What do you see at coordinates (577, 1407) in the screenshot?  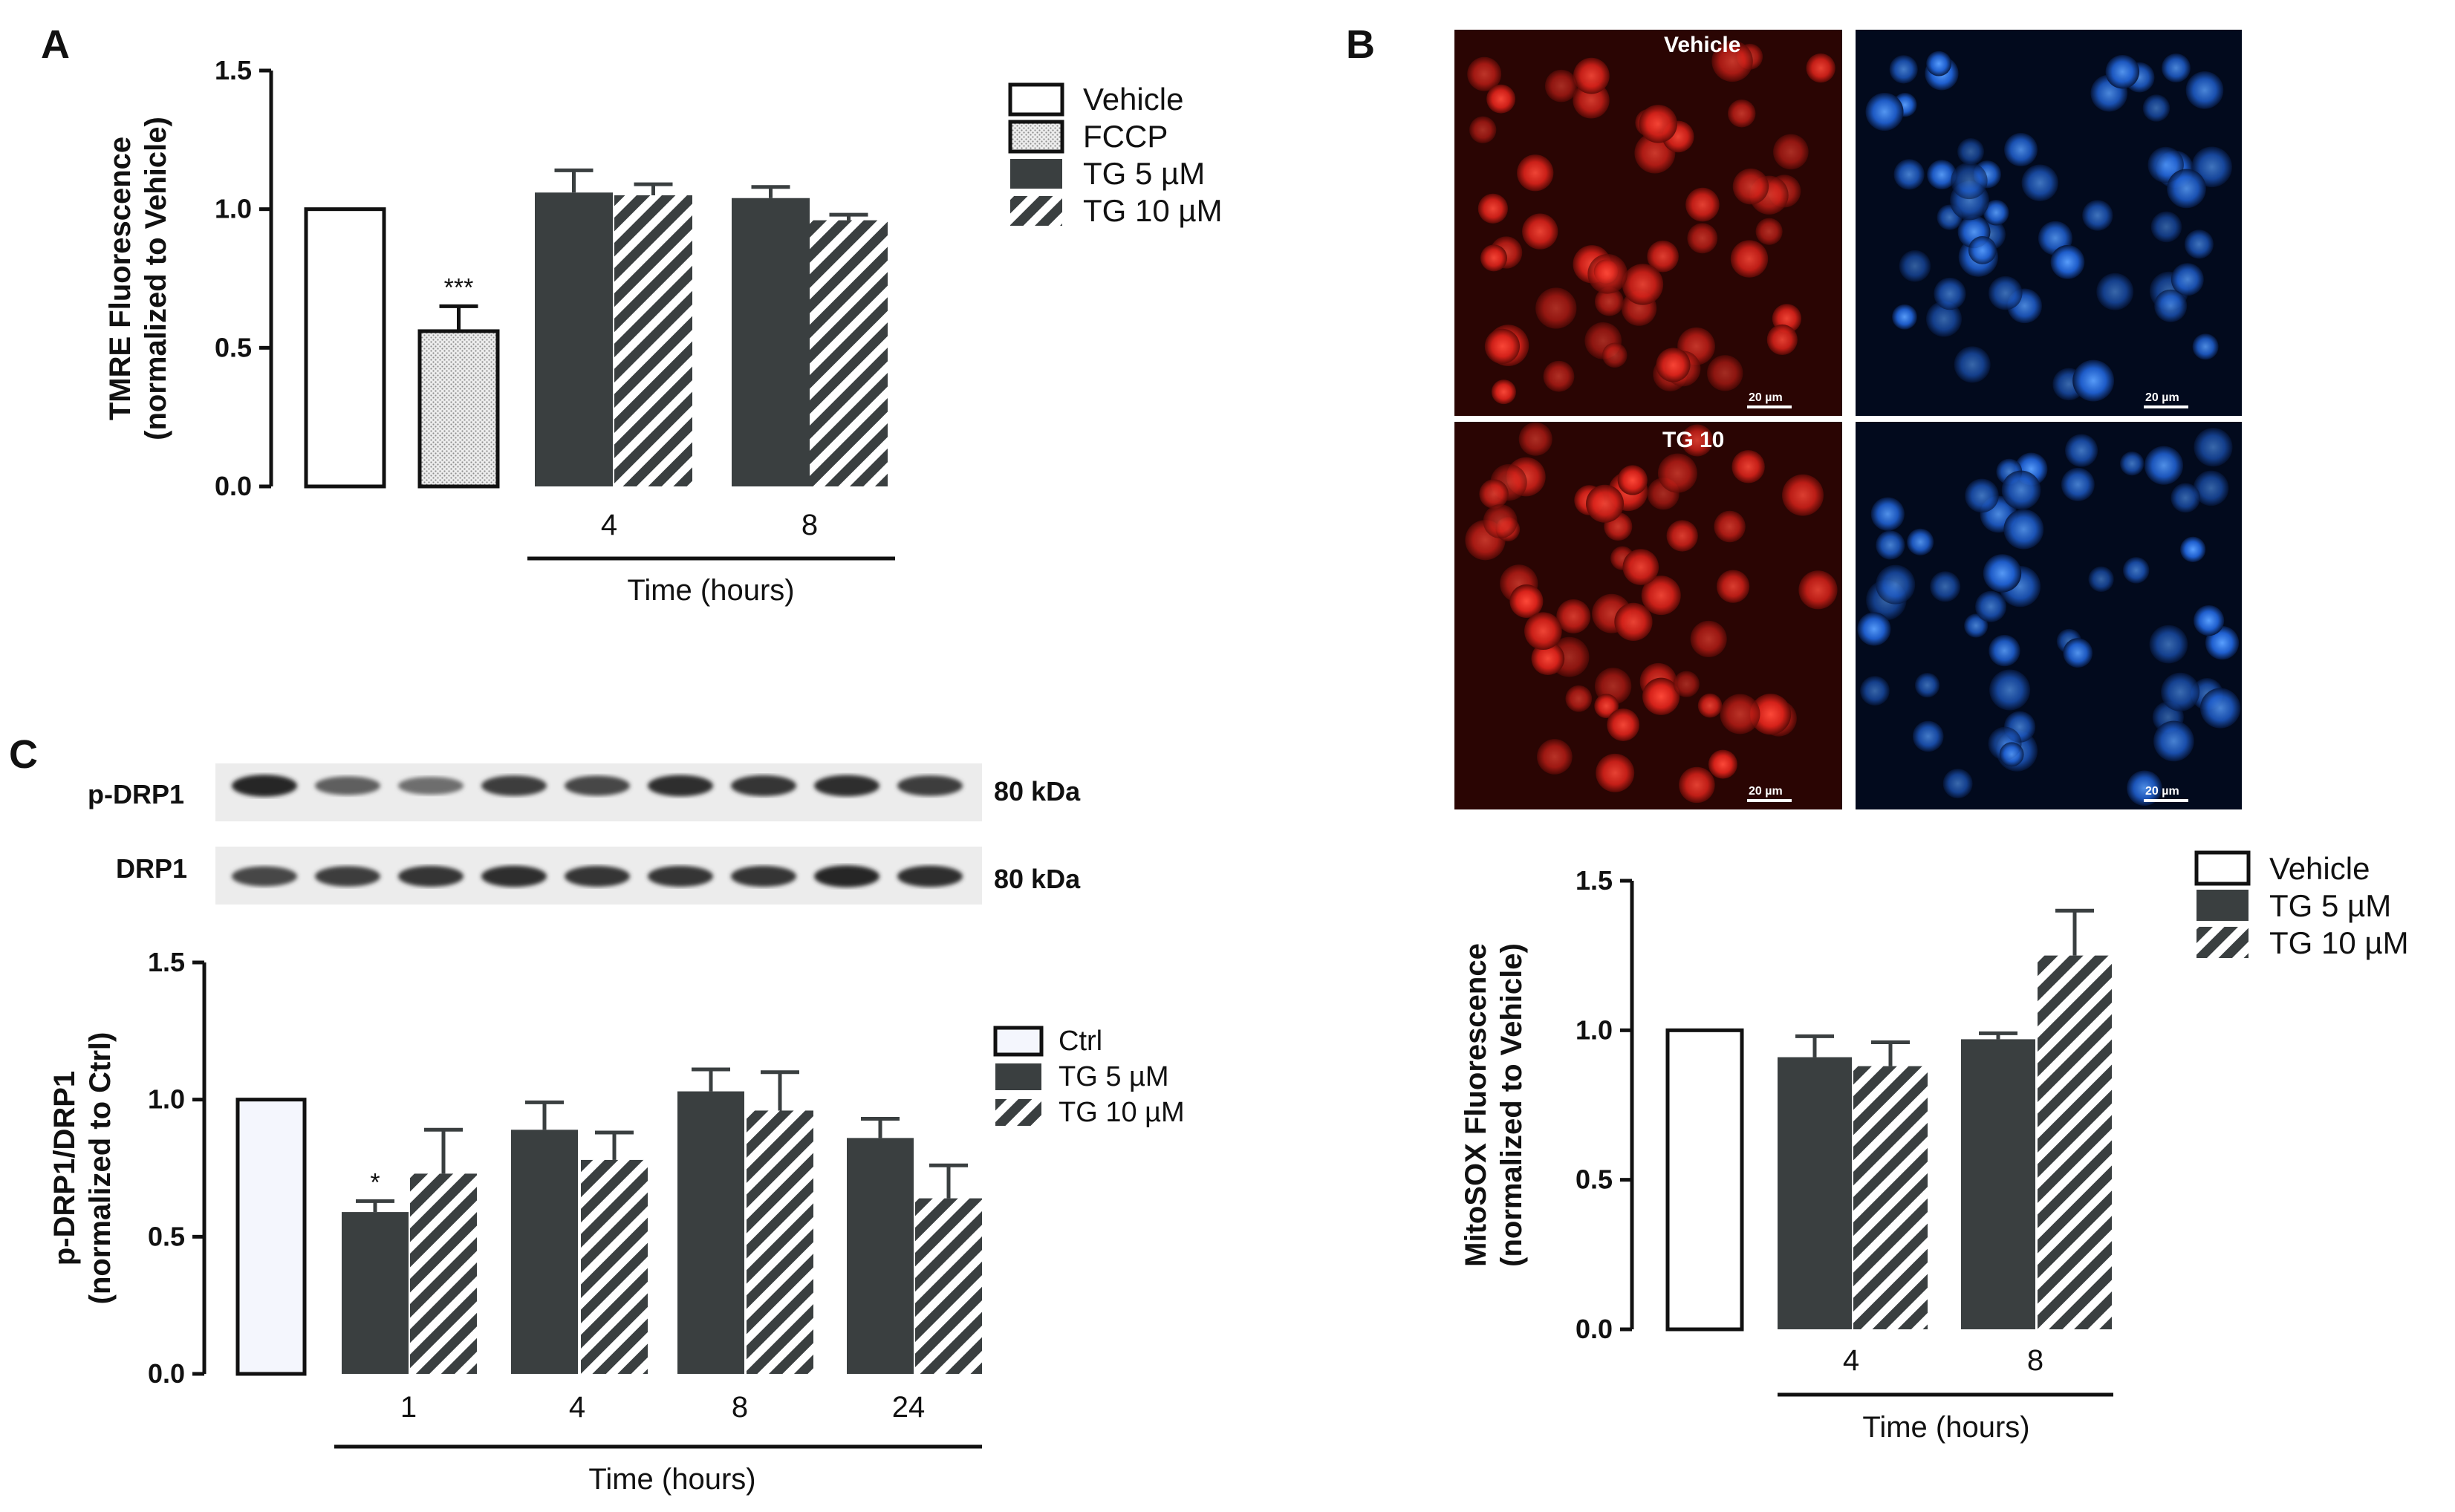 I see `chart-c-group-label: 4` at bounding box center [577, 1407].